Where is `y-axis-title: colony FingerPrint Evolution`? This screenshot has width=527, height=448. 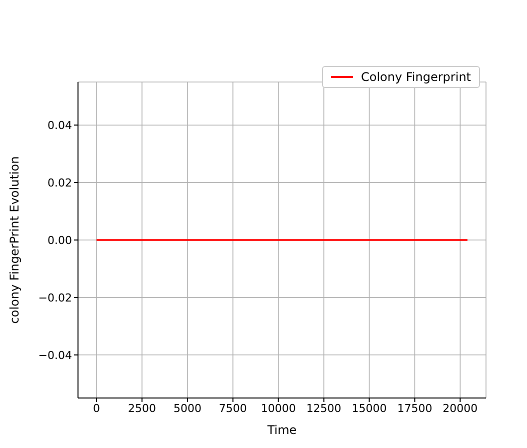
y-axis-title: colony FingerPrint Evolution is located at coordinates (14, 240).